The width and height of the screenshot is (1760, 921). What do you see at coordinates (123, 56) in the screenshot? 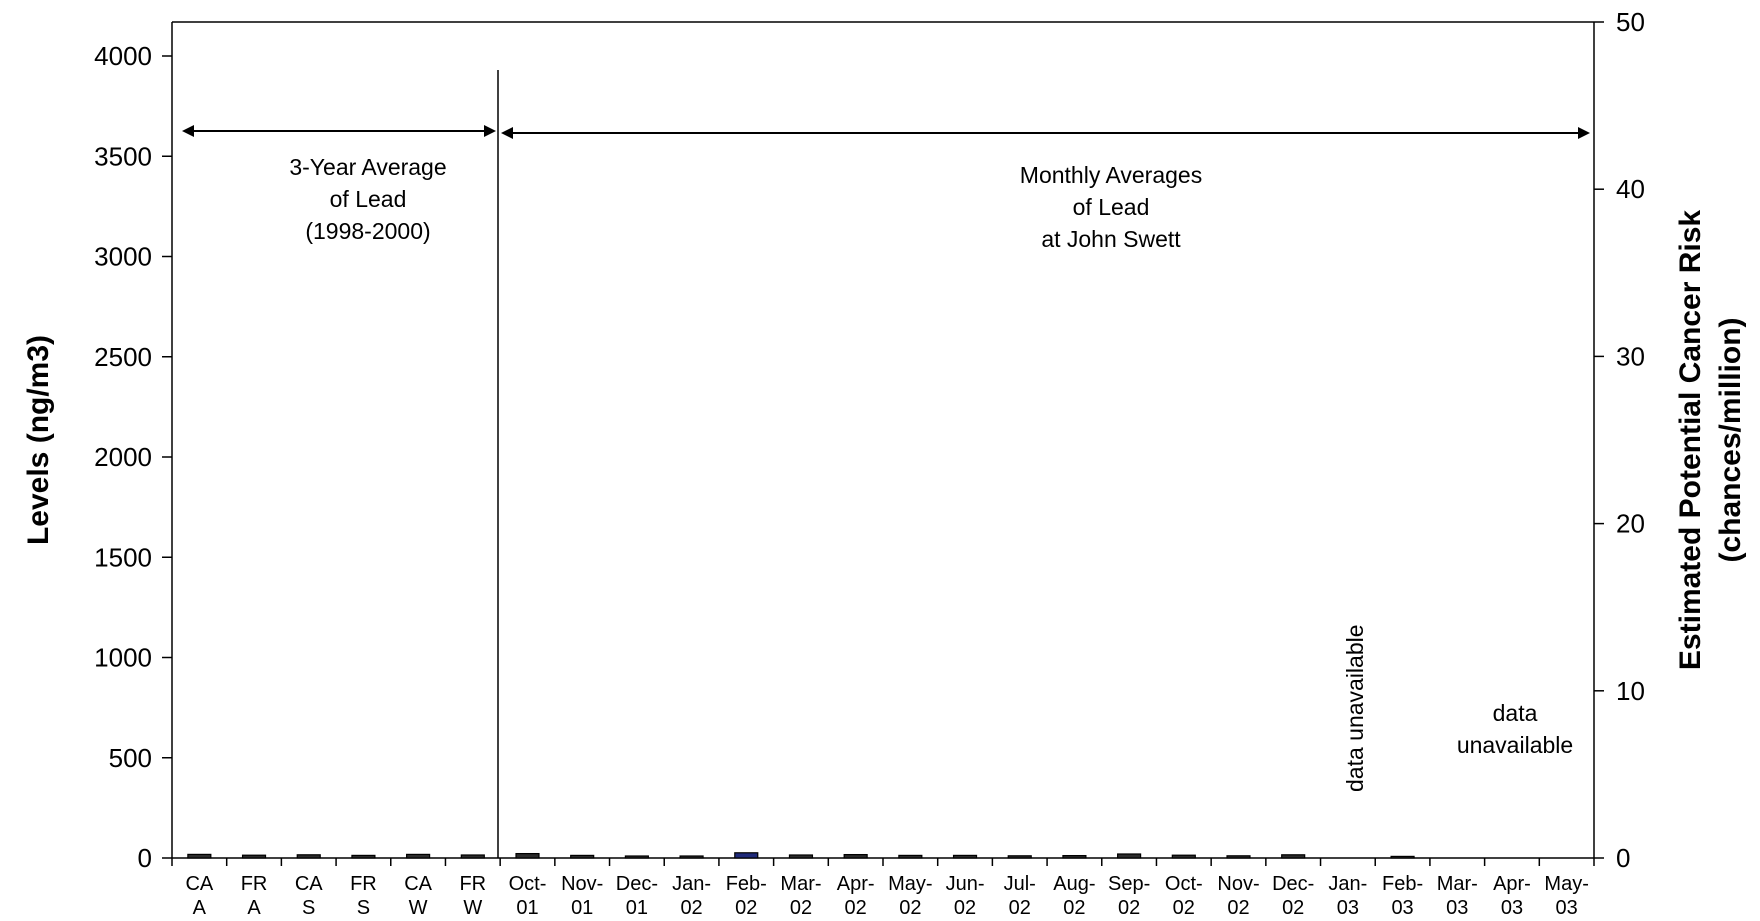
I see `y-tick-label: 4000` at bounding box center [123, 56].